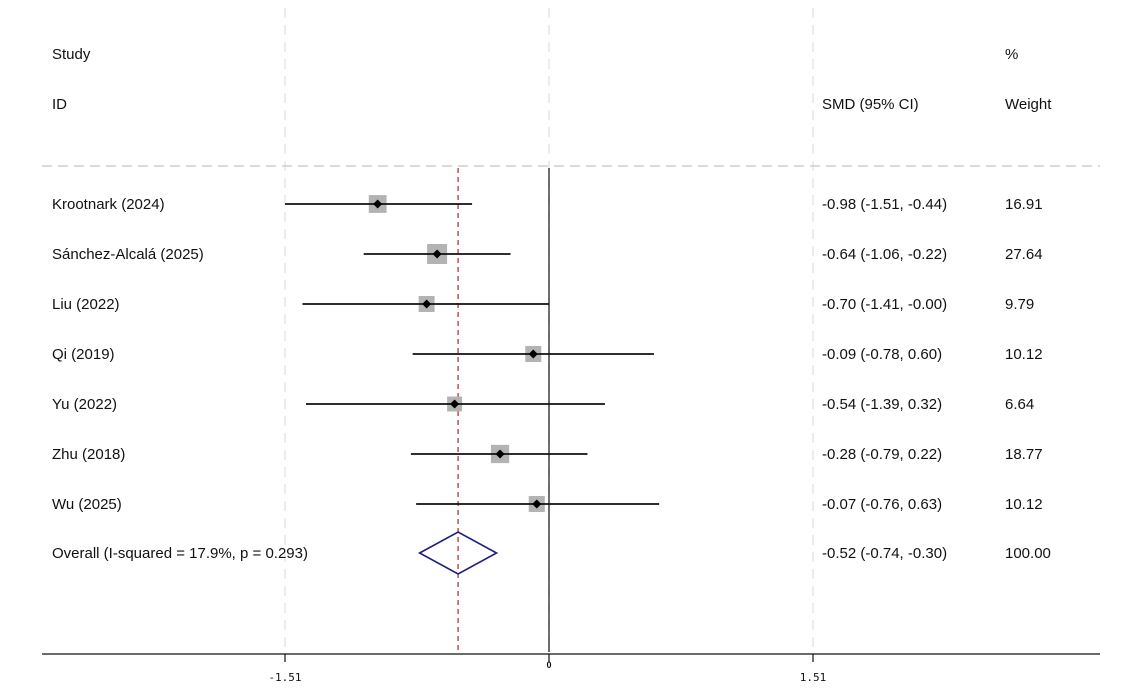 This screenshot has width=1126, height=690. What do you see at coordinates (128, 254) in the screenshot?
I see `study-label: Sánchez-Alcalá (2025)` at bounding box center [128, 254].